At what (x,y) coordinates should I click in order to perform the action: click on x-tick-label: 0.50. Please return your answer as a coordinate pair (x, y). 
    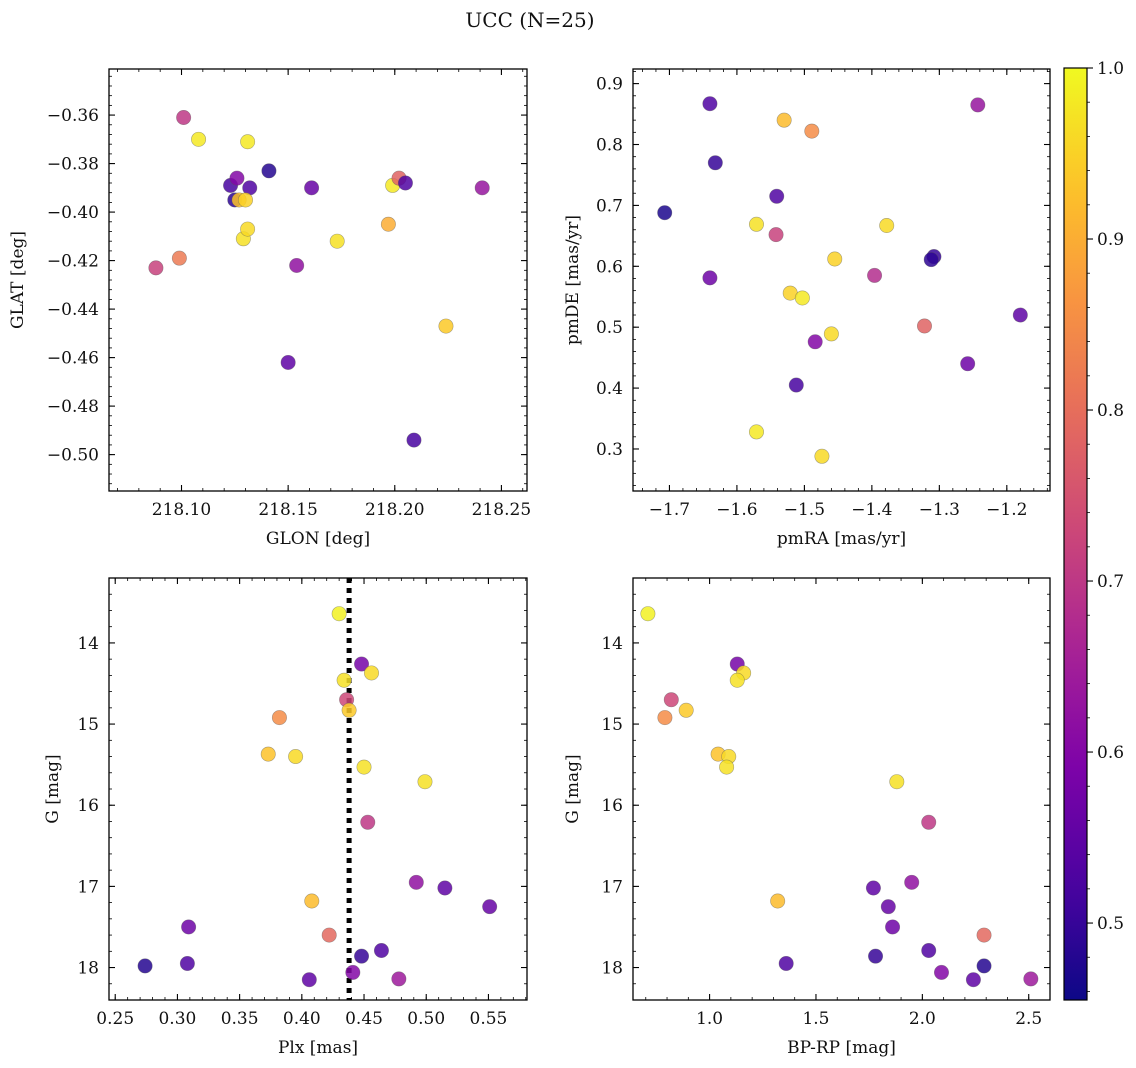
    Looking at the image, I should click on (426, 1019).